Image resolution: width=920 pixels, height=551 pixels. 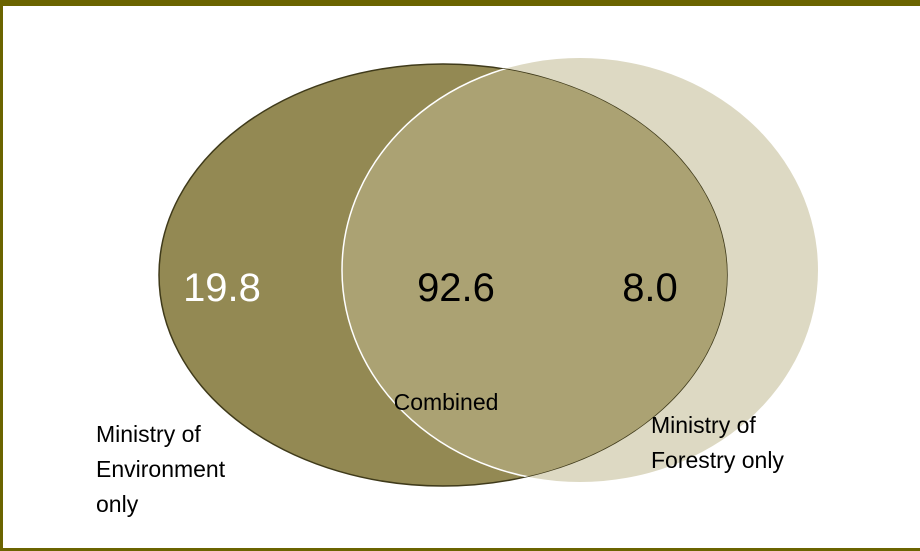 What do you see at coordinates (117, 504) in the screenshot?
I see `environment-label-line-3: only` at bounding box center [117, 504].